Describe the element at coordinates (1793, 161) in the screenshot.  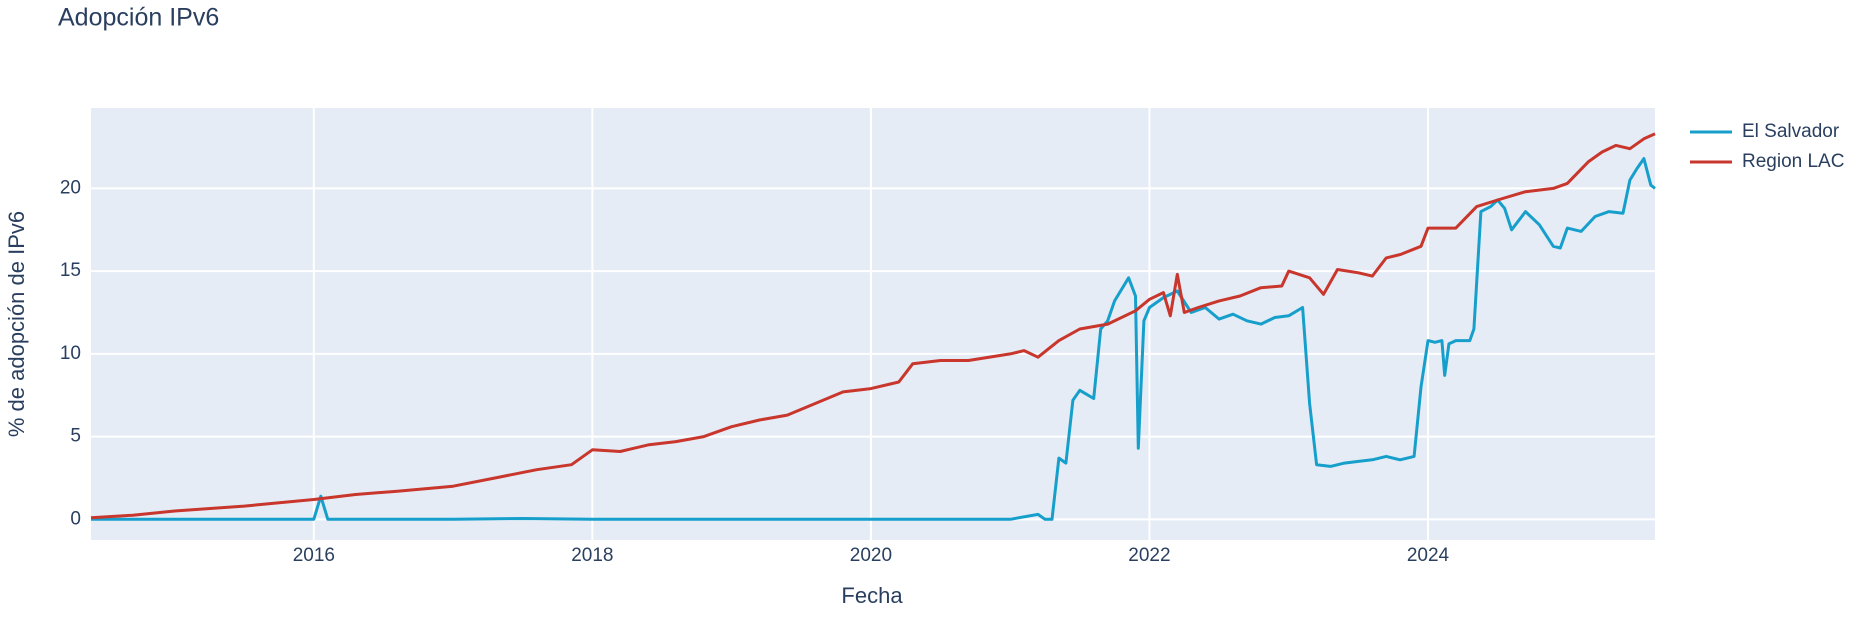
I see `legend-label: Region LAC` at that location.